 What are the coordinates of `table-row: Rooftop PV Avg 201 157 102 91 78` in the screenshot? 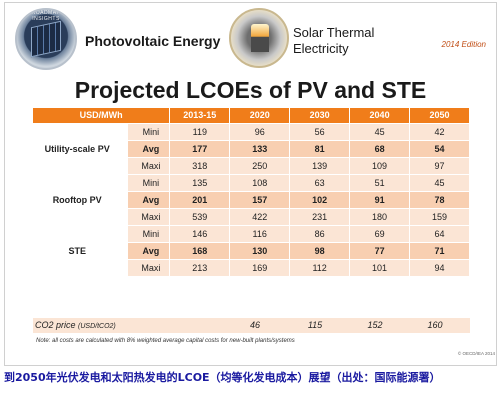 It's located at (251, 199).